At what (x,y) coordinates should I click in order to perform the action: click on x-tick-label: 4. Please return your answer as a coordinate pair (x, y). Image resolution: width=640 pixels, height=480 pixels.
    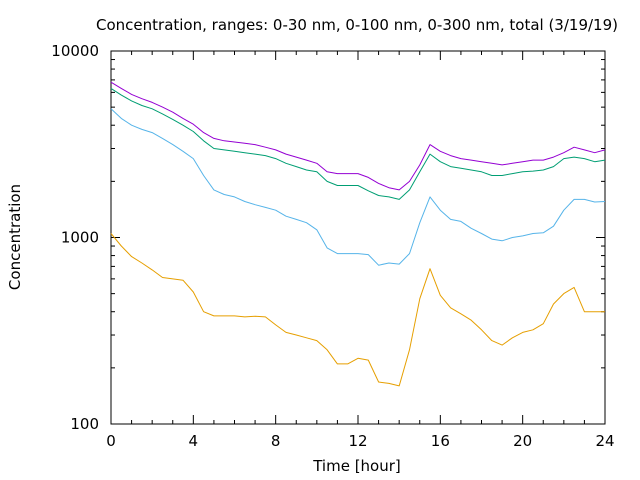
    Looking at the image, I should click on (194, 441).